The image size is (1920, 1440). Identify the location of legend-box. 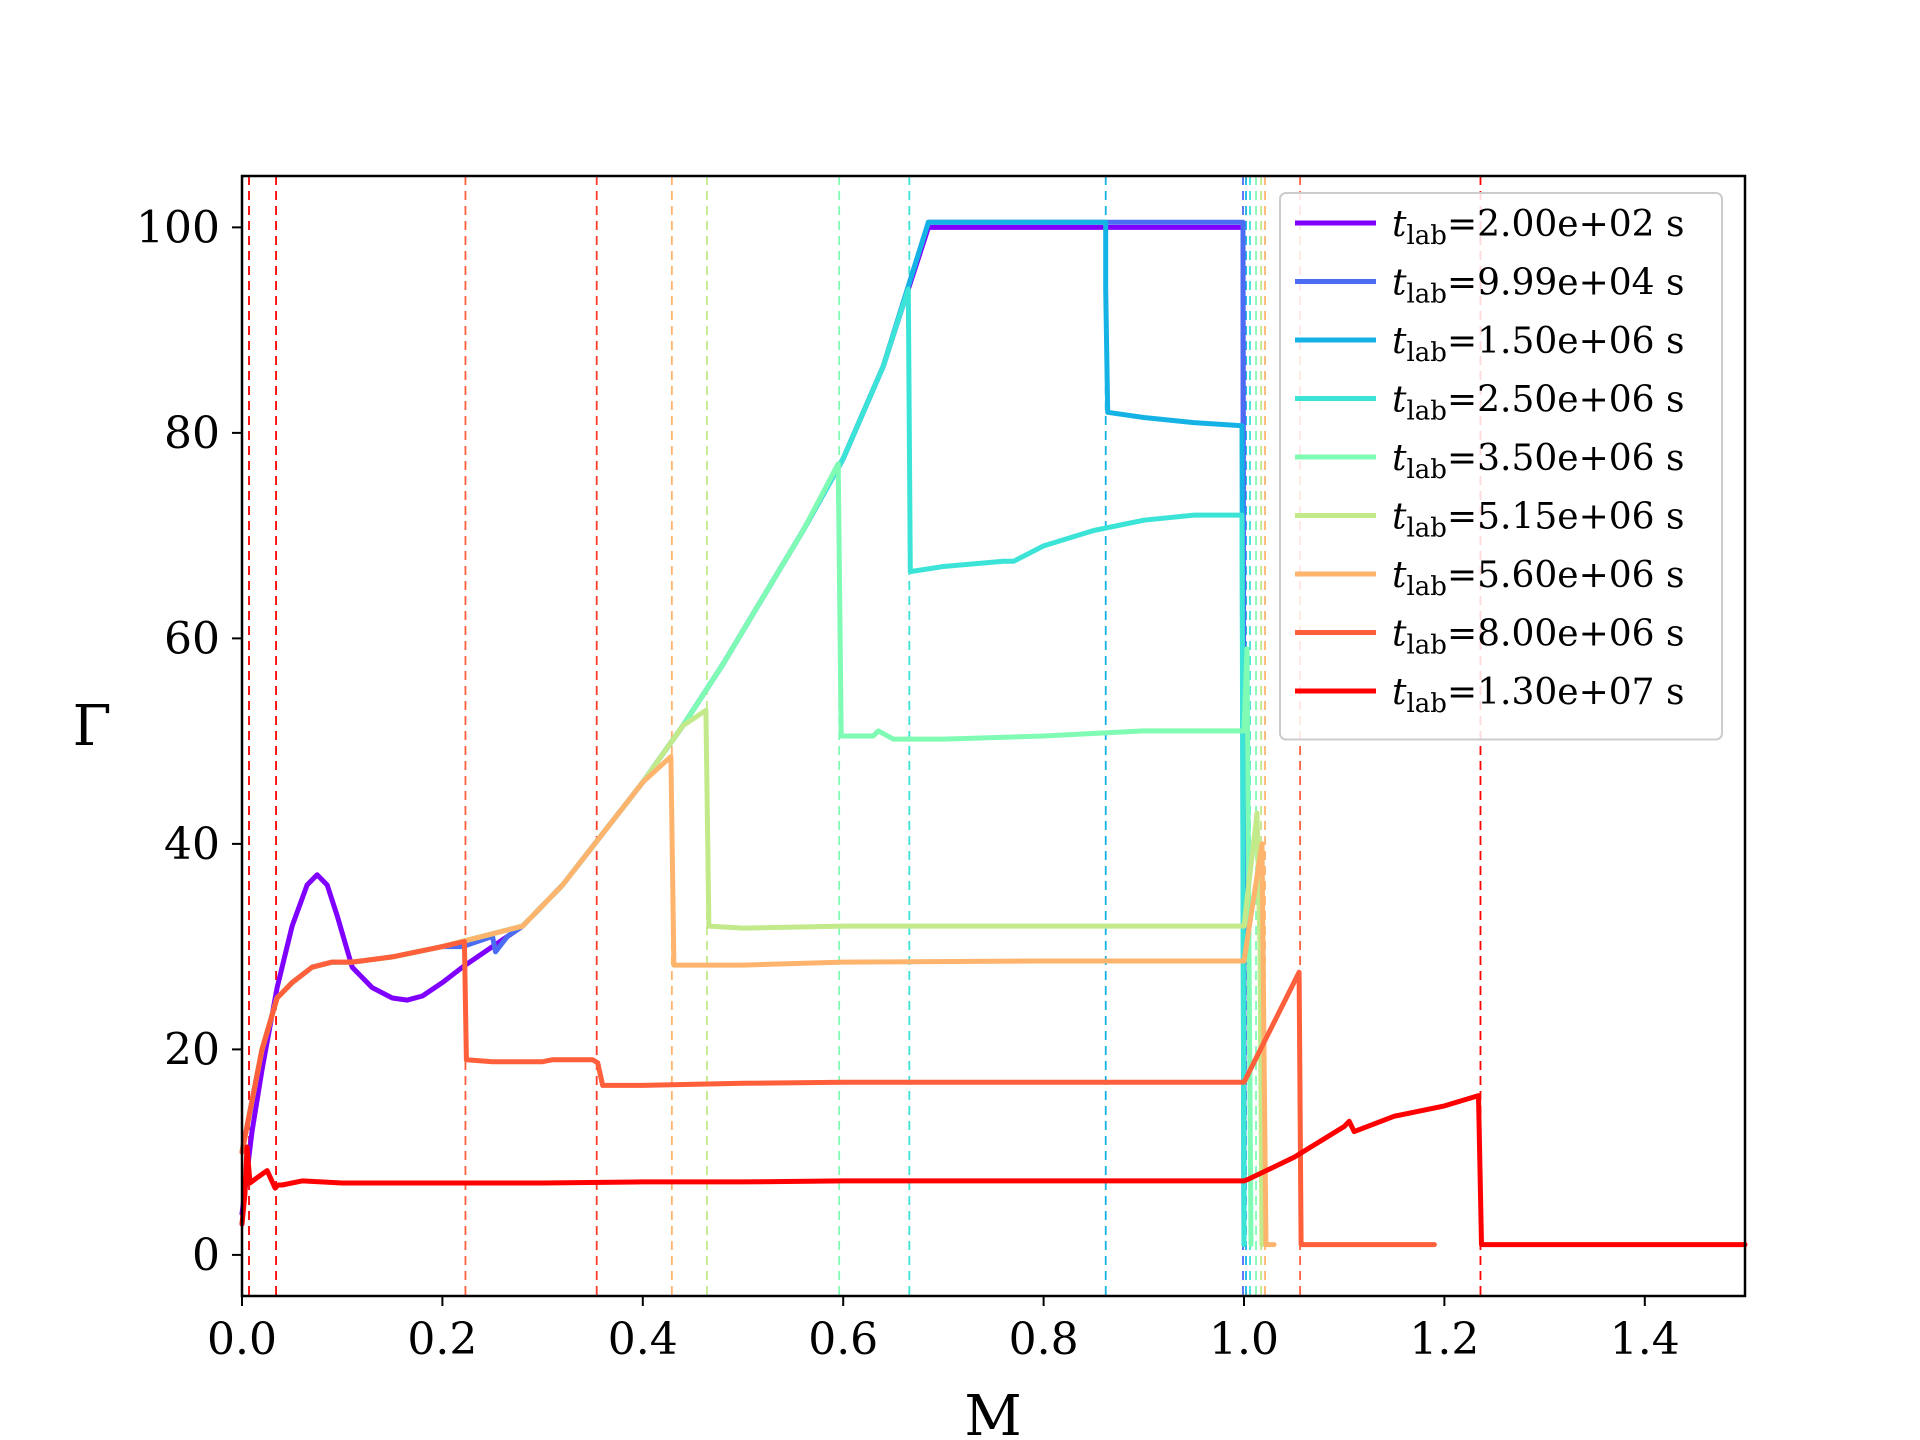
(1501, 466).